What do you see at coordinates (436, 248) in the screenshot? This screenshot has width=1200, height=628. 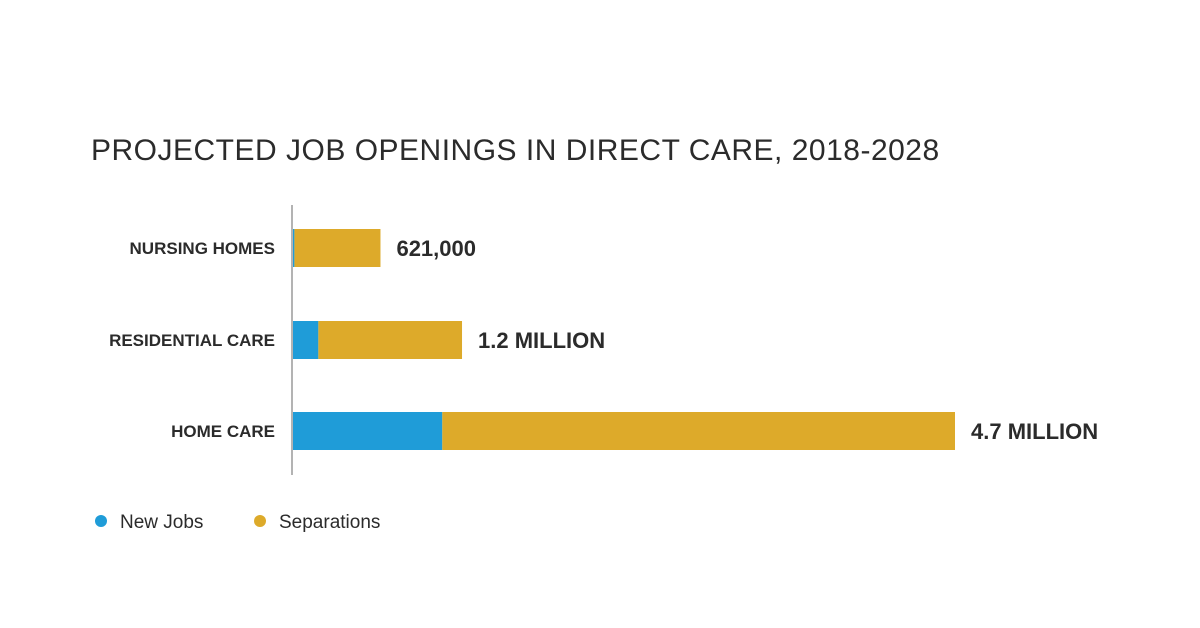 I see `data-label: 621,000` at bounding box center [436, 248].